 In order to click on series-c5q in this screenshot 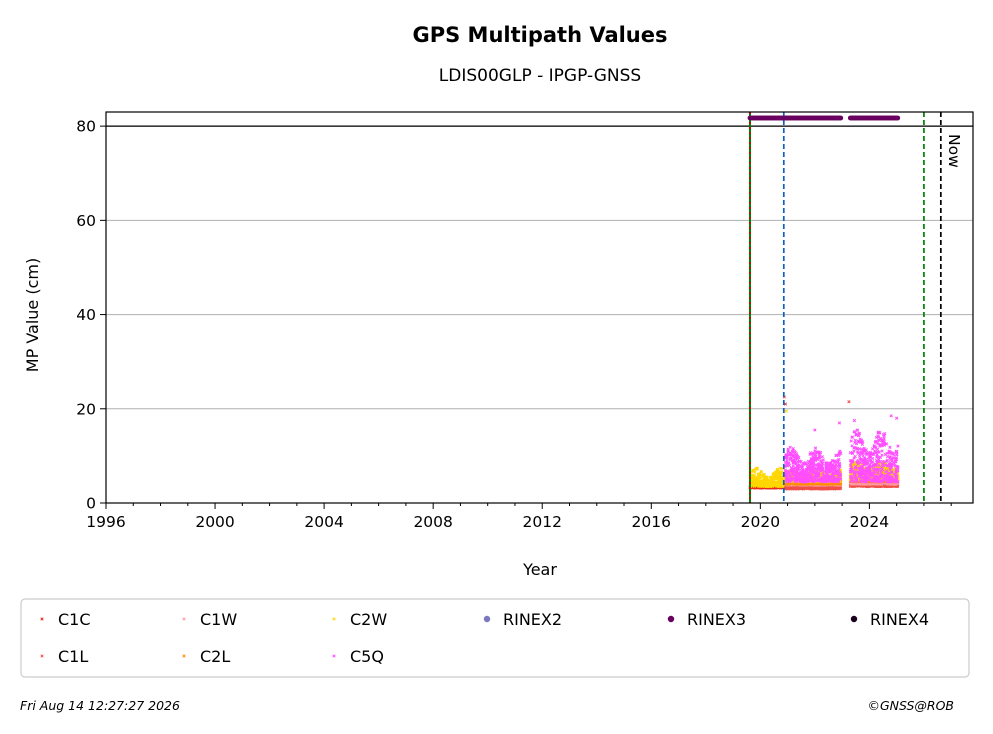, I will do `click(841, 456)`.